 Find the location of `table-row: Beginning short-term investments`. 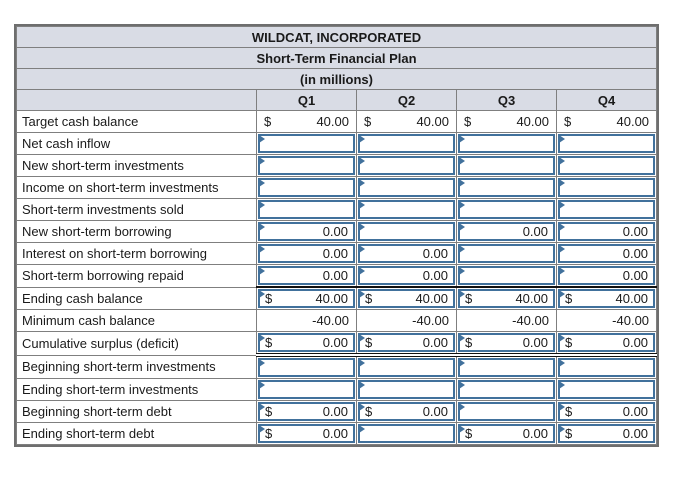

table-row: Beginning short-term investments is located at coordinates (337, 366).